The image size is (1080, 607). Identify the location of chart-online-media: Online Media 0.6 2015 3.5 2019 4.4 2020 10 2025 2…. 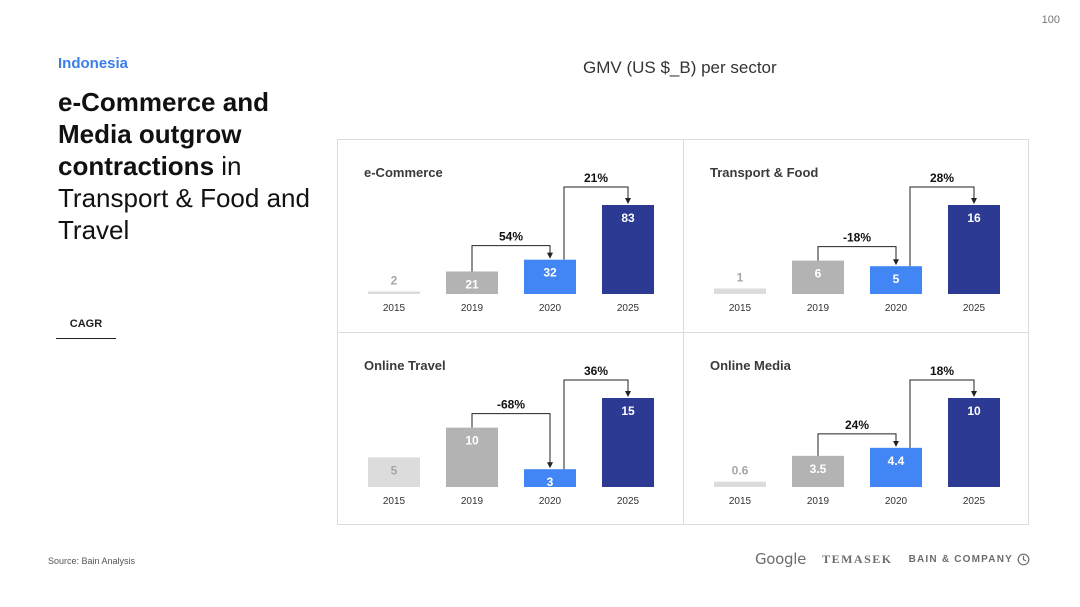
(855, 432).